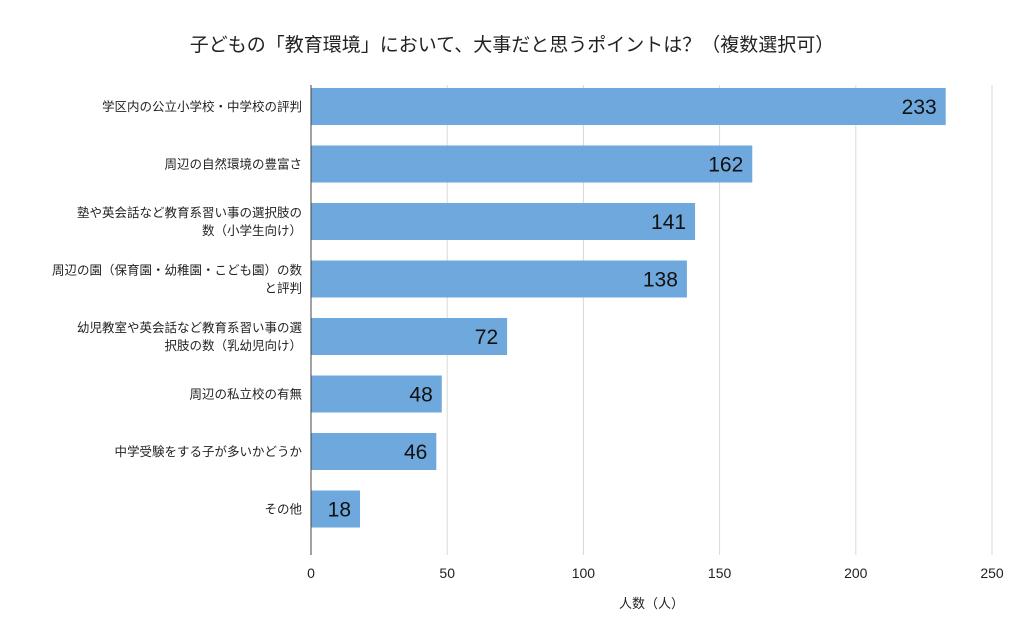 Image resolution: width=1024 pixels, height=633 pixels. I want to click on data-label: 48, so click(420, 395).